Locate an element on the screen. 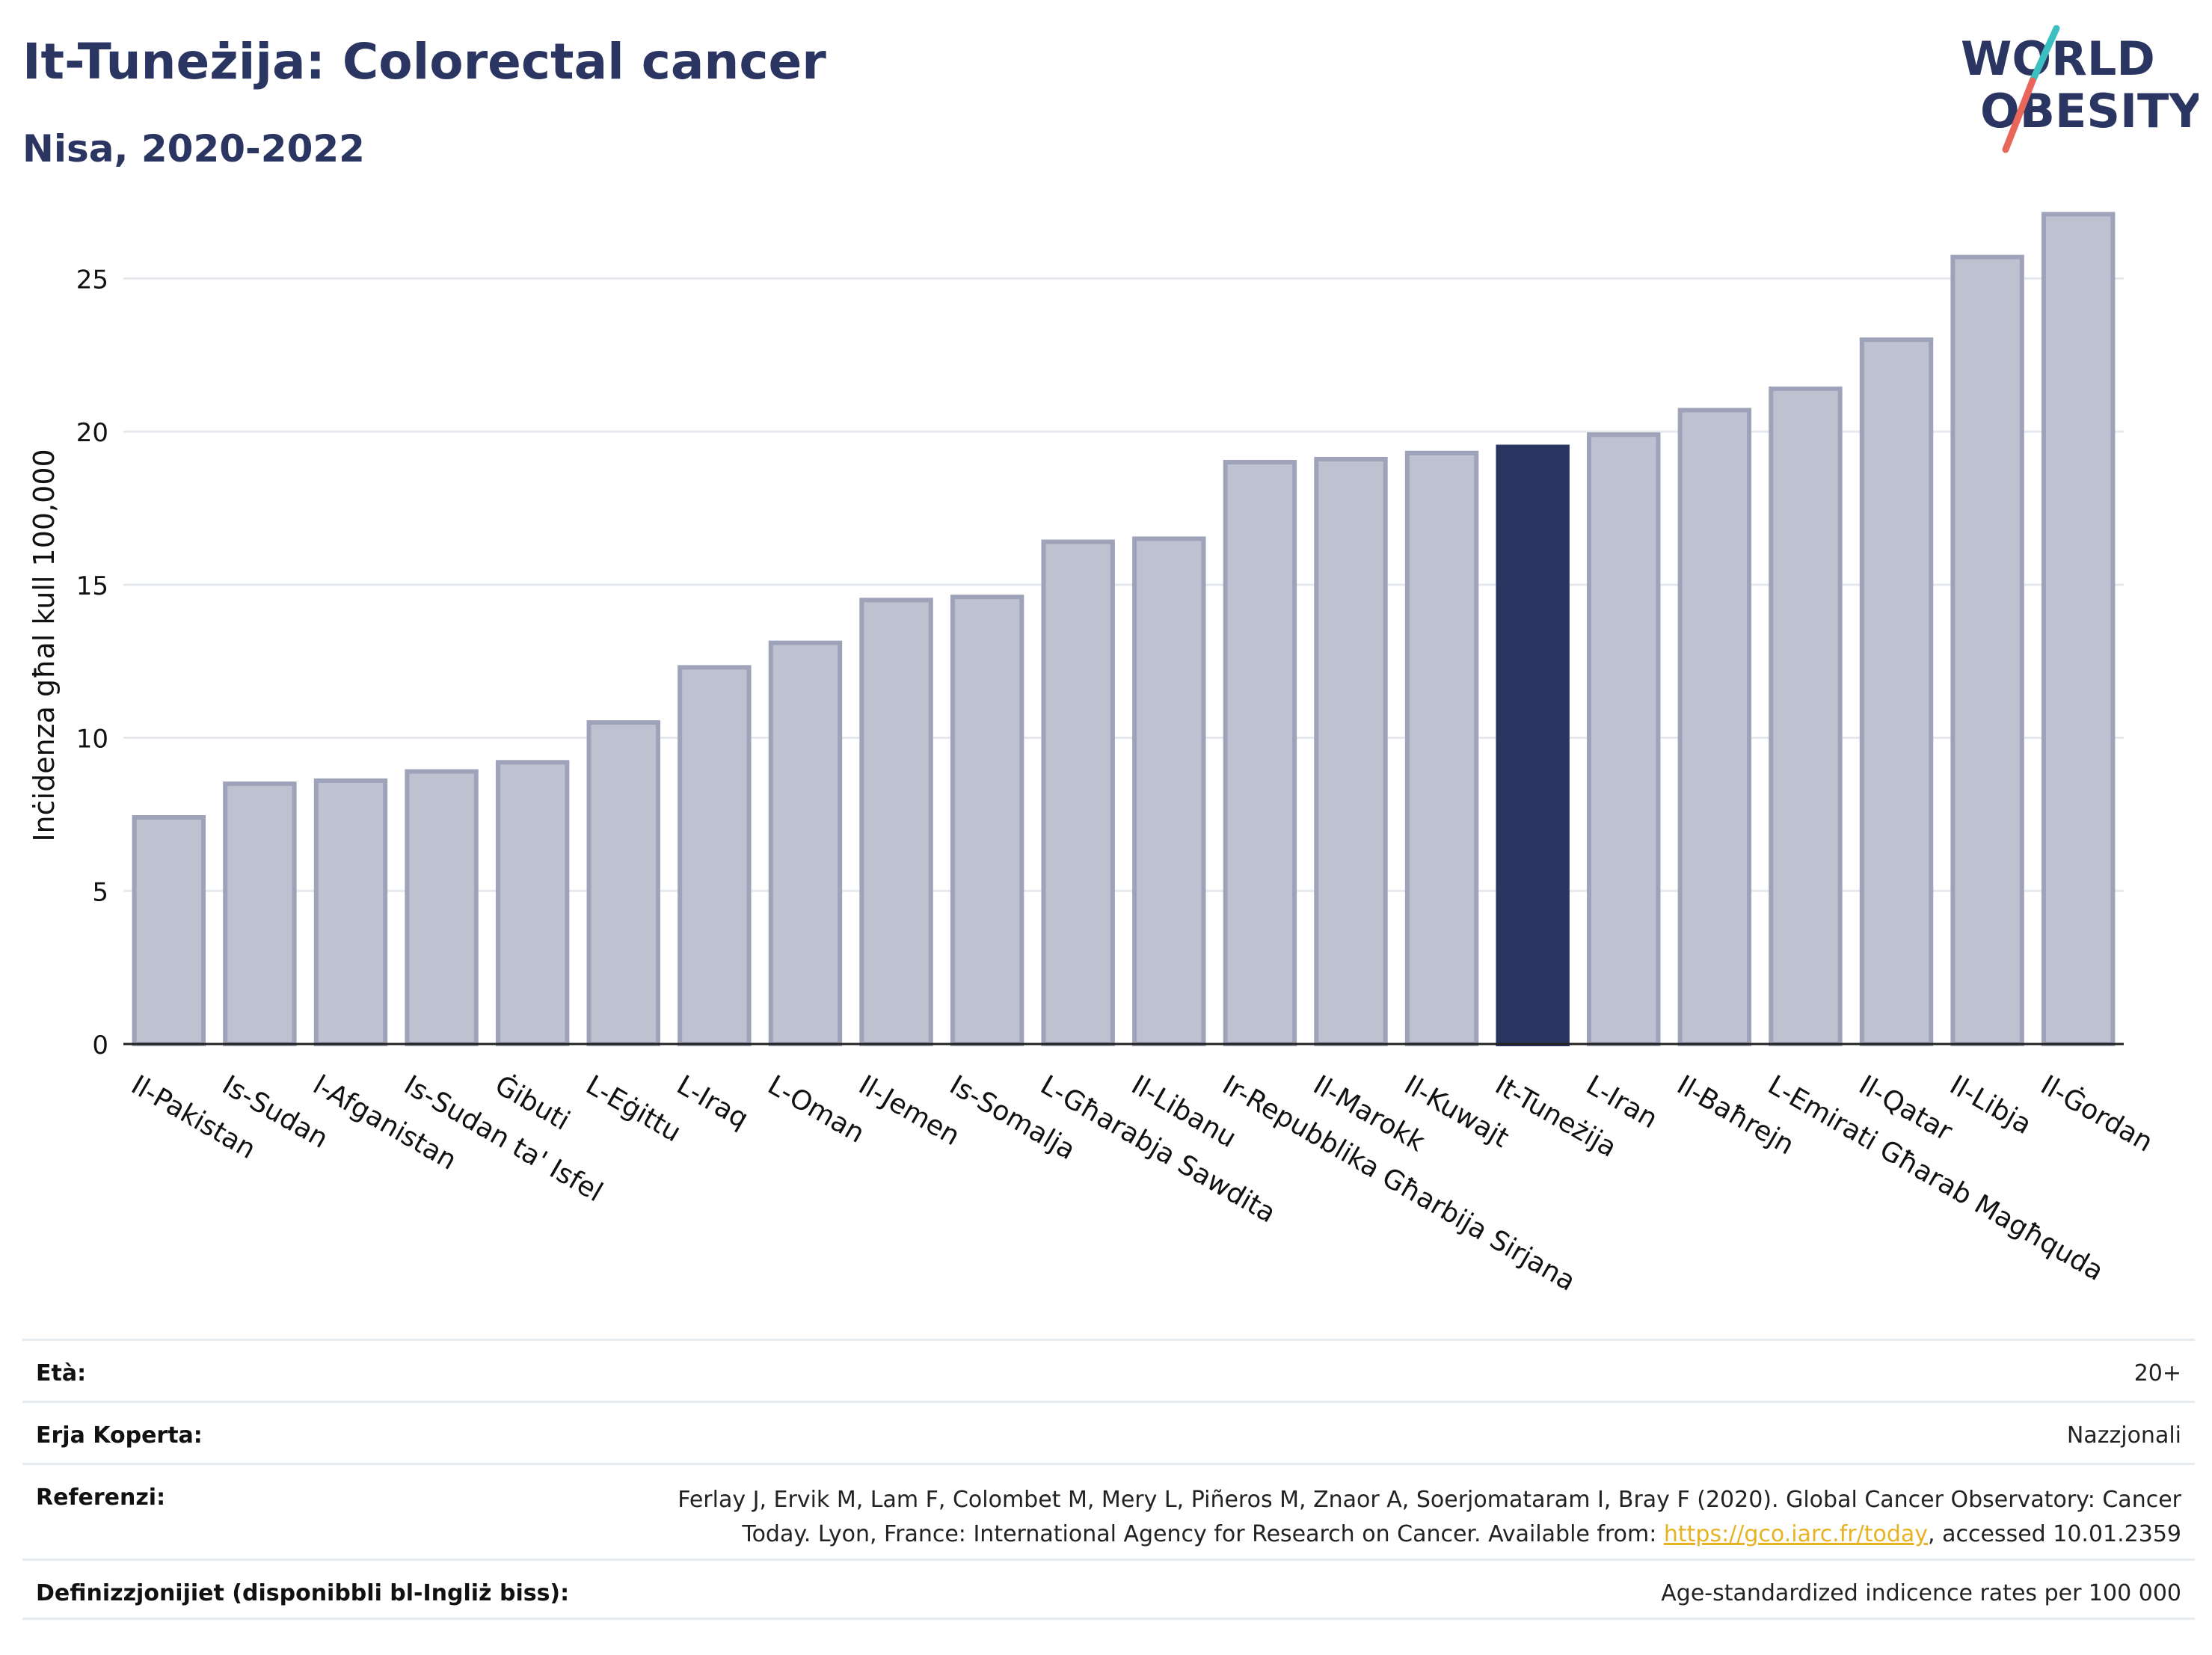  y-tick-label: 5 is located at coordinates (100, 892).